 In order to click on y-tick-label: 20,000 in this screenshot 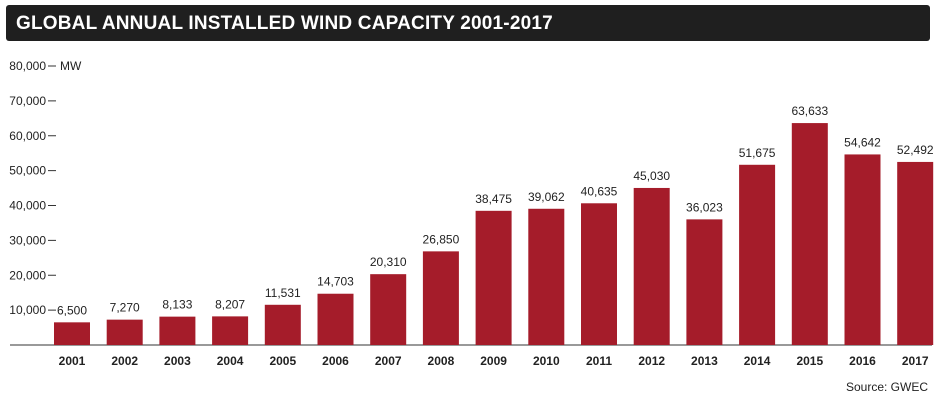, I will do `click(27, 275)`.